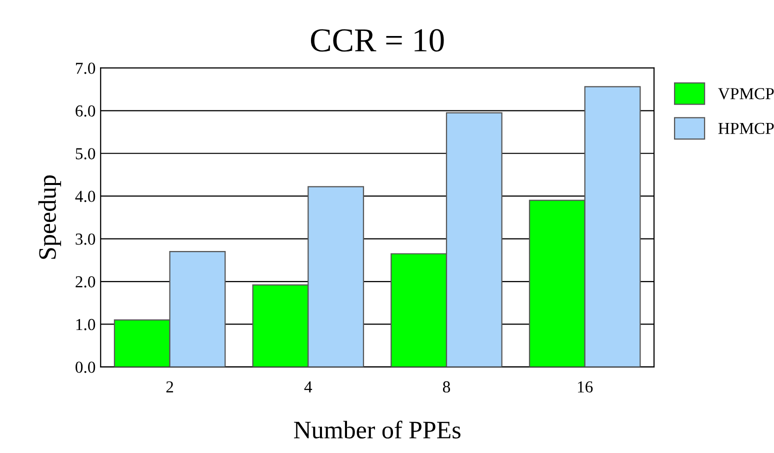 Image resolution: width=774 pixels, height=453 pixels. Describe the element at coordinates (86, 239) in the screenshot. I see `y-tick-label: 3.0` at that location.